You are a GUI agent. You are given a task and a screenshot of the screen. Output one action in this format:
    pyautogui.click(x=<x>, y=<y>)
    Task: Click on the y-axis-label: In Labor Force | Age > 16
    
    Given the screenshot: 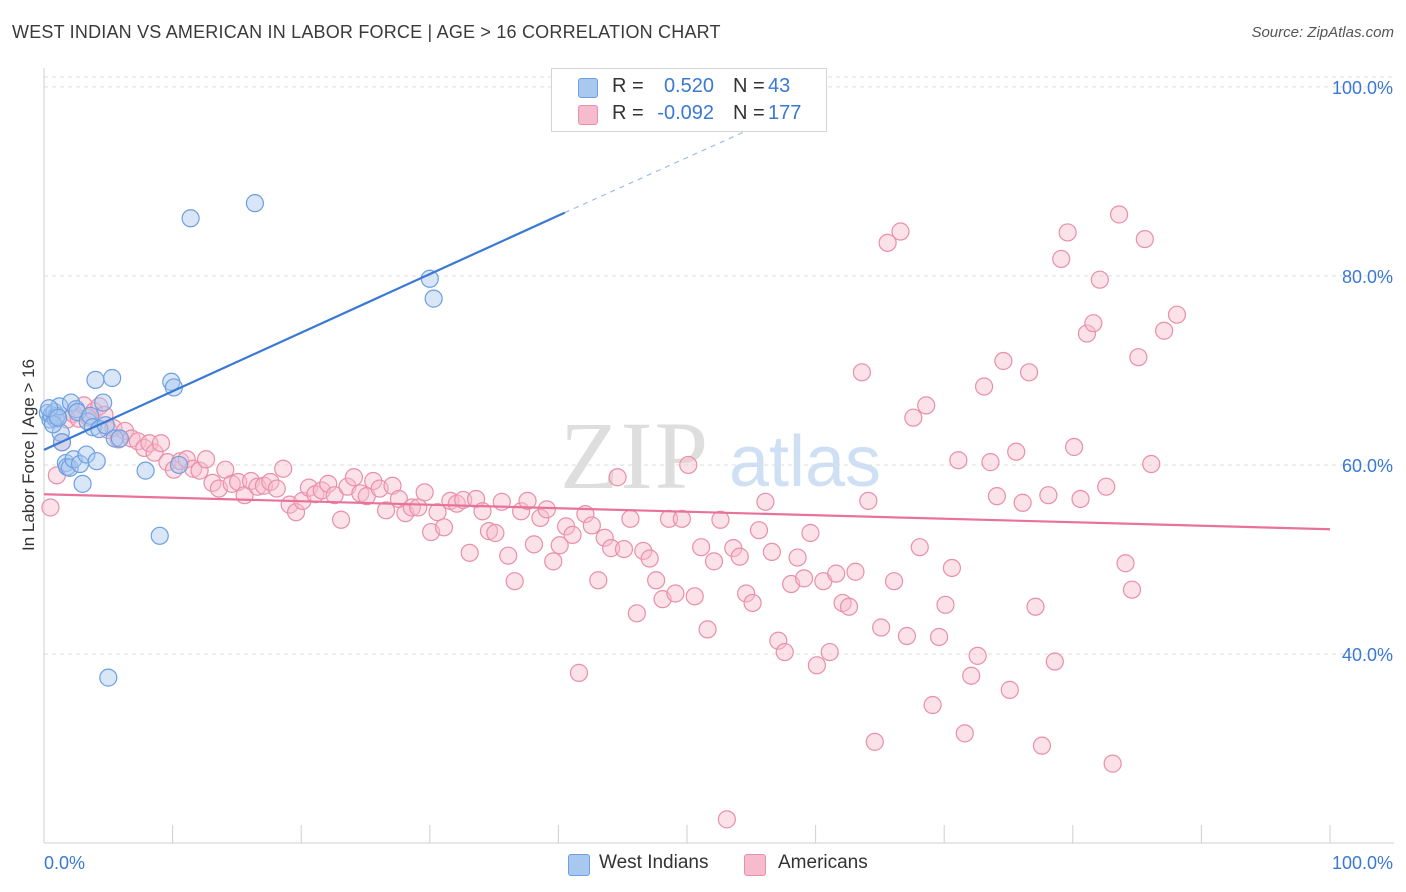 What is the action you would take?
    pyautogui.click(x=28, y=455)
    